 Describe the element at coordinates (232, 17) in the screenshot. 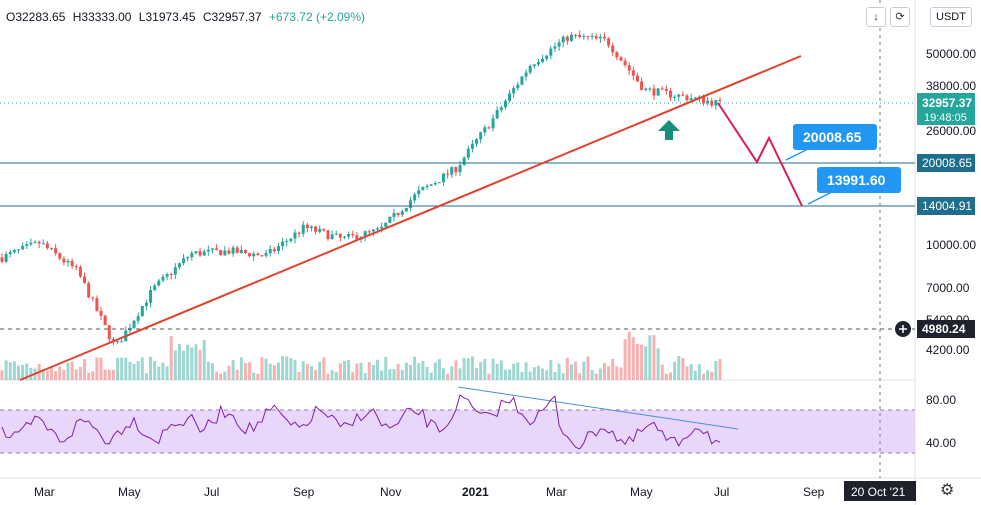

I see `close-value: C32957.37` at that location.